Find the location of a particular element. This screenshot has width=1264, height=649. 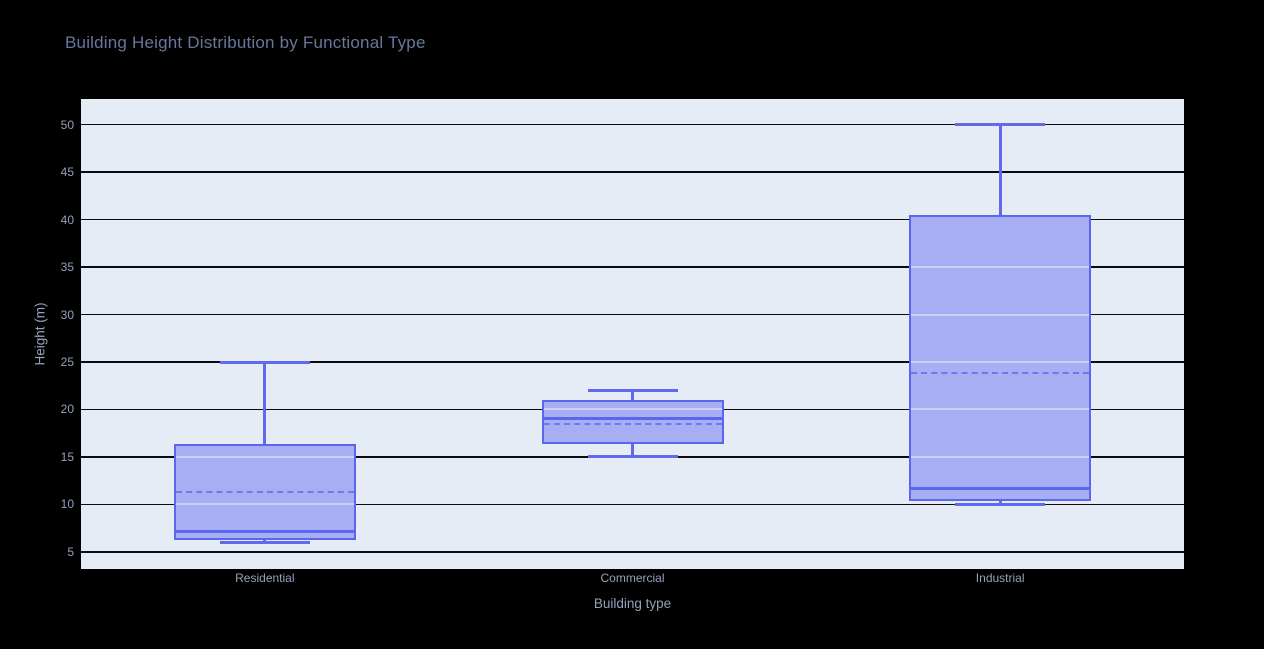

box-group-residential is located at coordinates (264, 334).